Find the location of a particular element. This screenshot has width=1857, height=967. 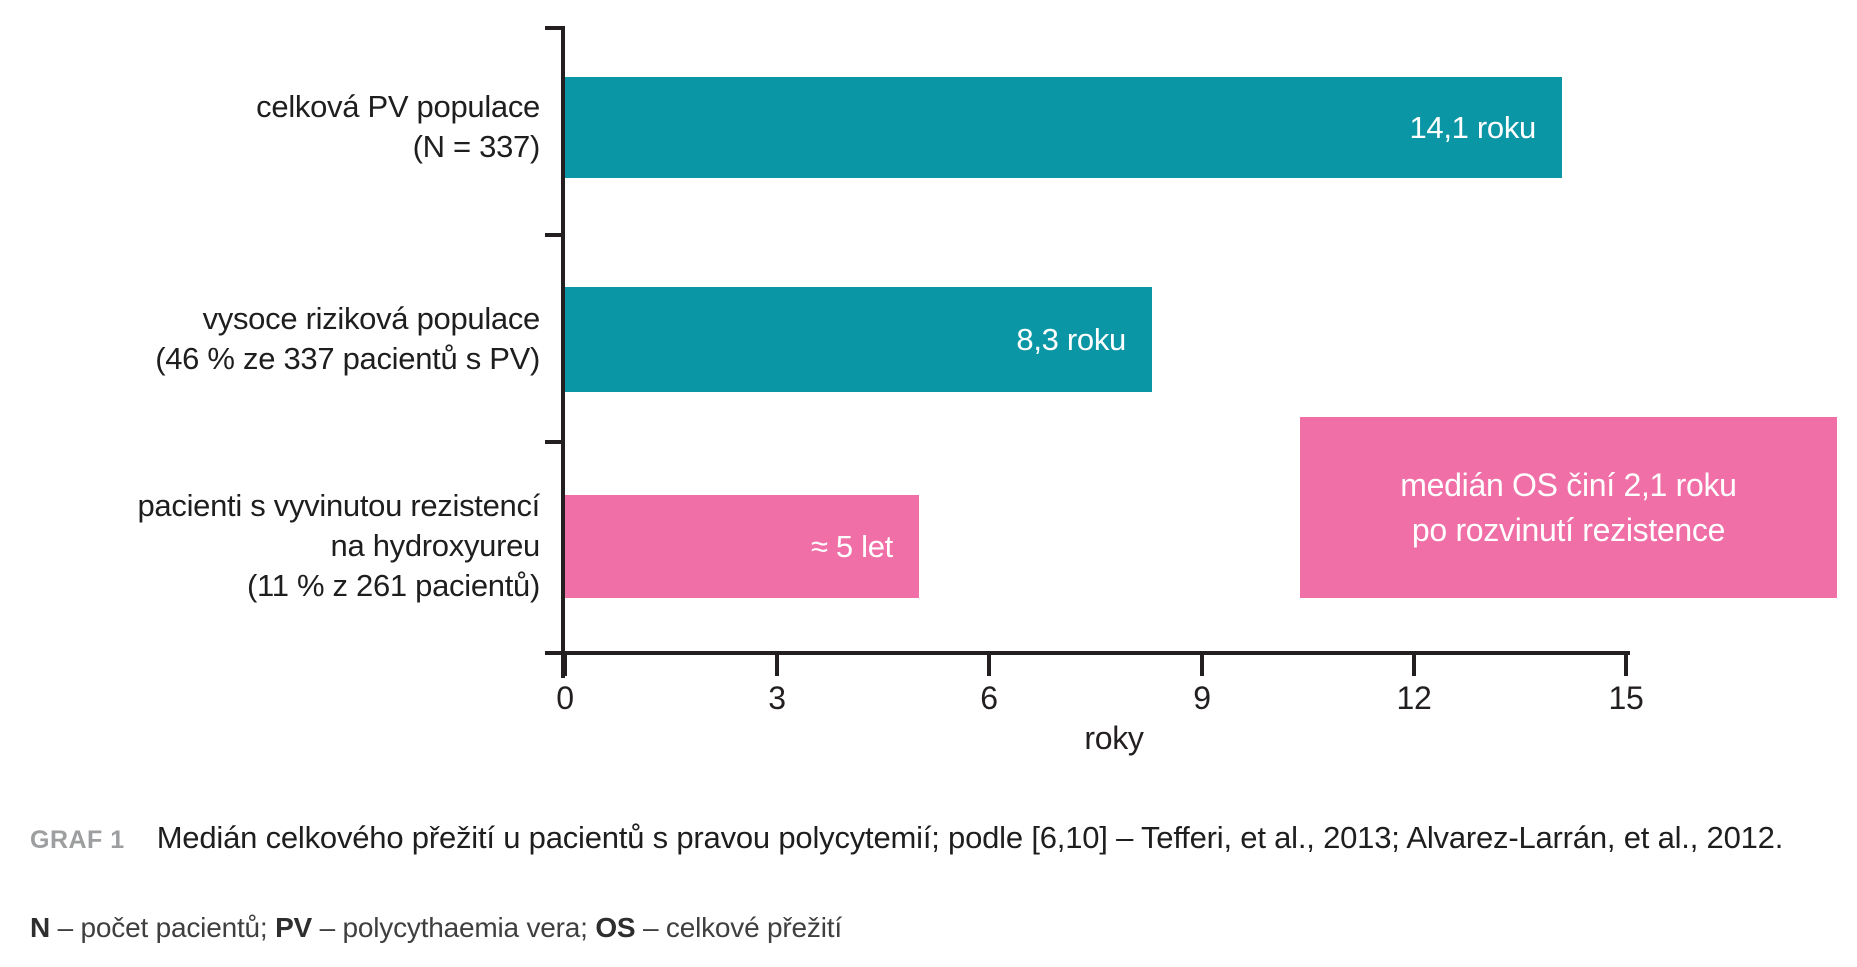

footnote-abbr: N is located at coordinates (40, 927).